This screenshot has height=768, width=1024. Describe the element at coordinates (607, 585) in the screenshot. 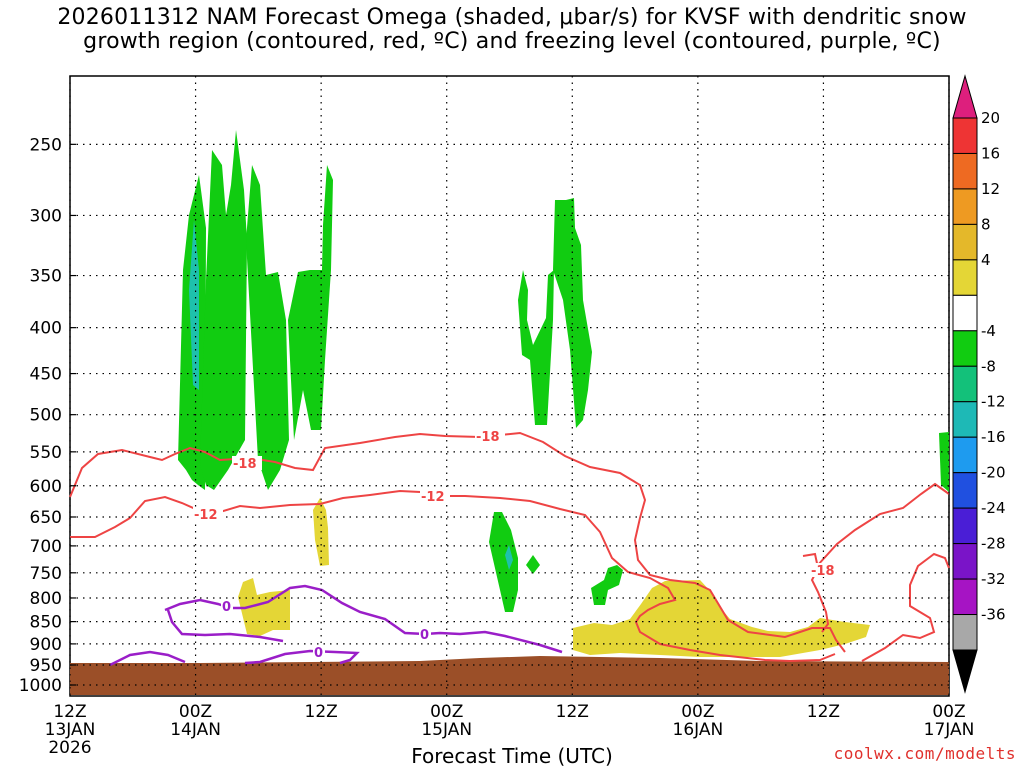

I see `omega-region-i` at that location.